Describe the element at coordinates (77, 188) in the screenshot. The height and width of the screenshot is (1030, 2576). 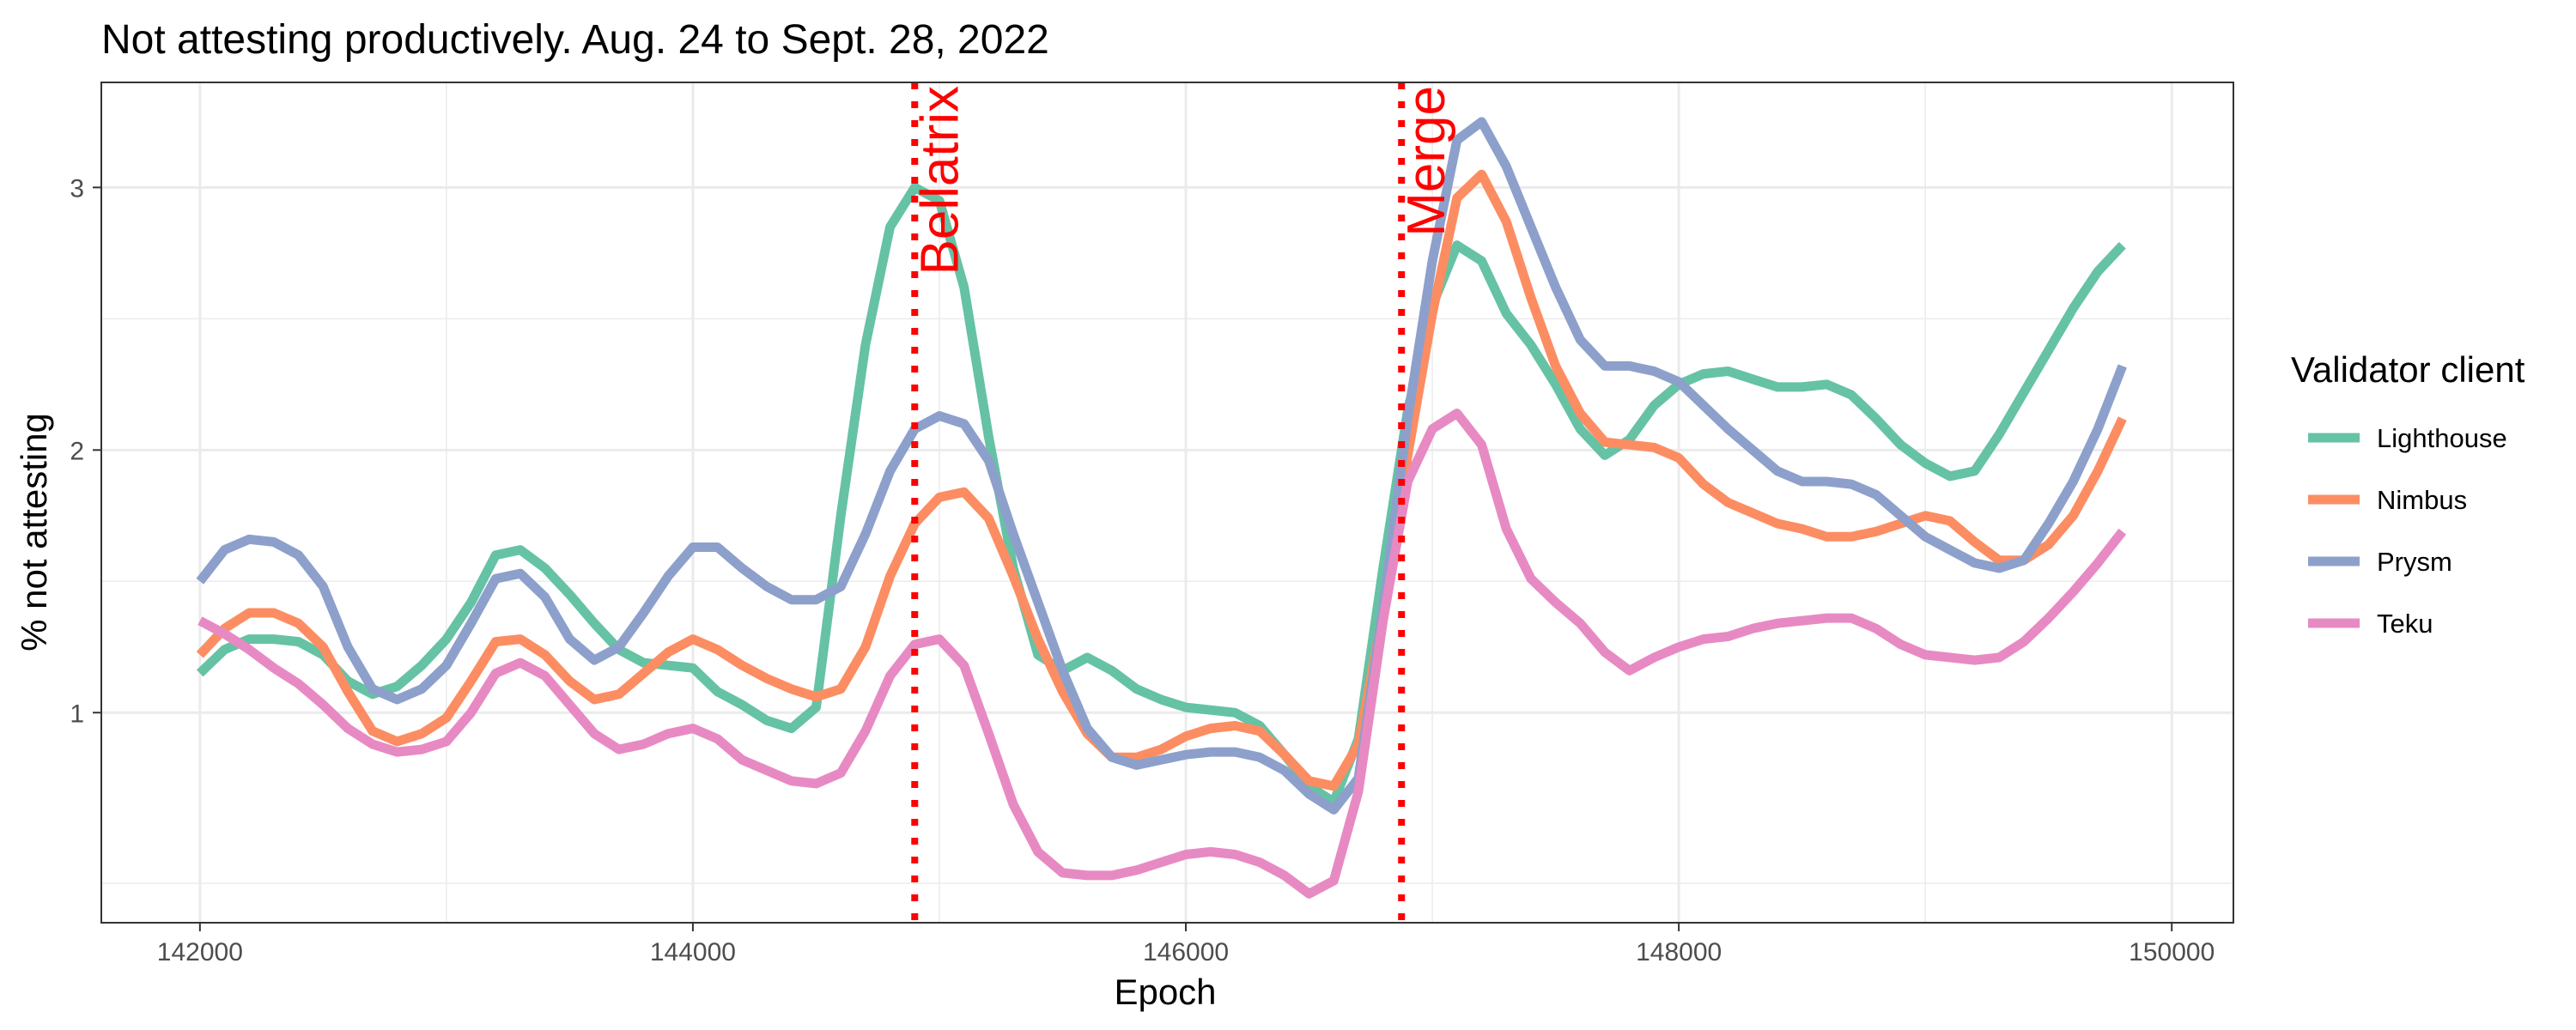
I see `y-tick-label: 3` at that location.